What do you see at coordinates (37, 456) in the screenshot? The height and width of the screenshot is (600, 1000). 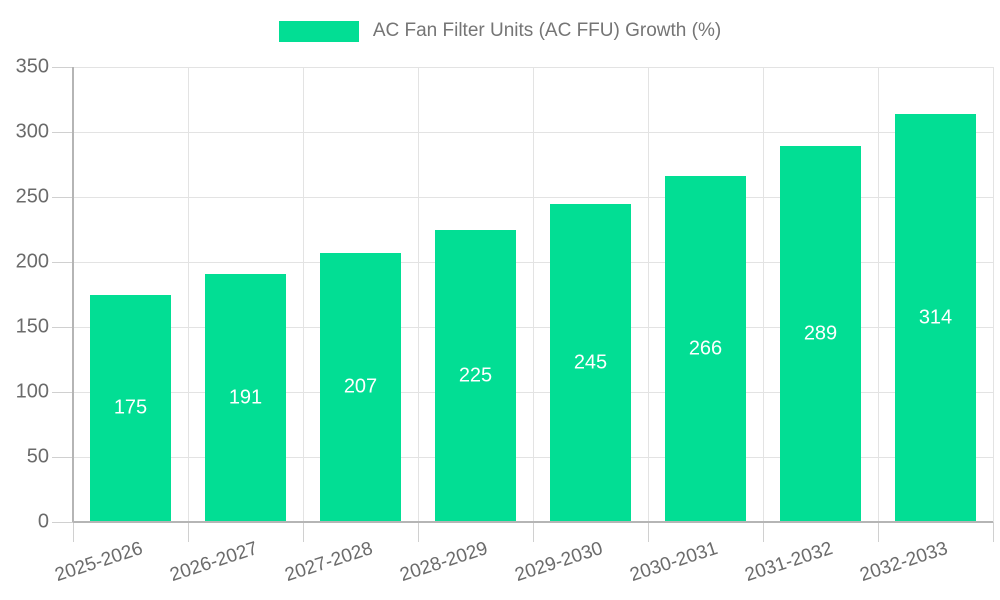 I see `y-tick-label: 50` at bounding box center [37, 456].